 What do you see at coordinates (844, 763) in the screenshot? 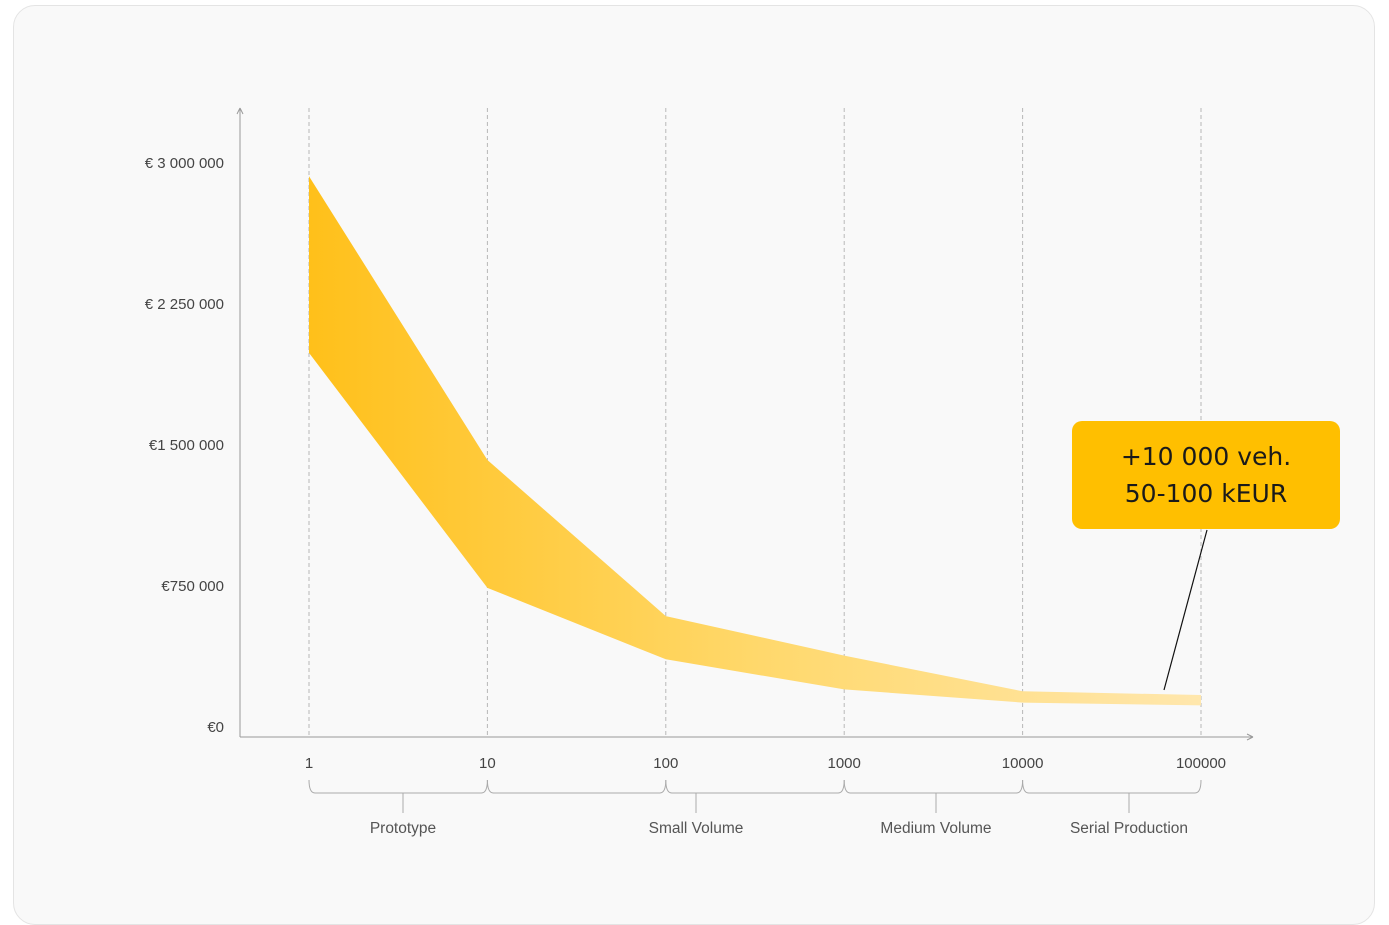
I see `x-tick-label: 1000` at bounding box center [844, 763].